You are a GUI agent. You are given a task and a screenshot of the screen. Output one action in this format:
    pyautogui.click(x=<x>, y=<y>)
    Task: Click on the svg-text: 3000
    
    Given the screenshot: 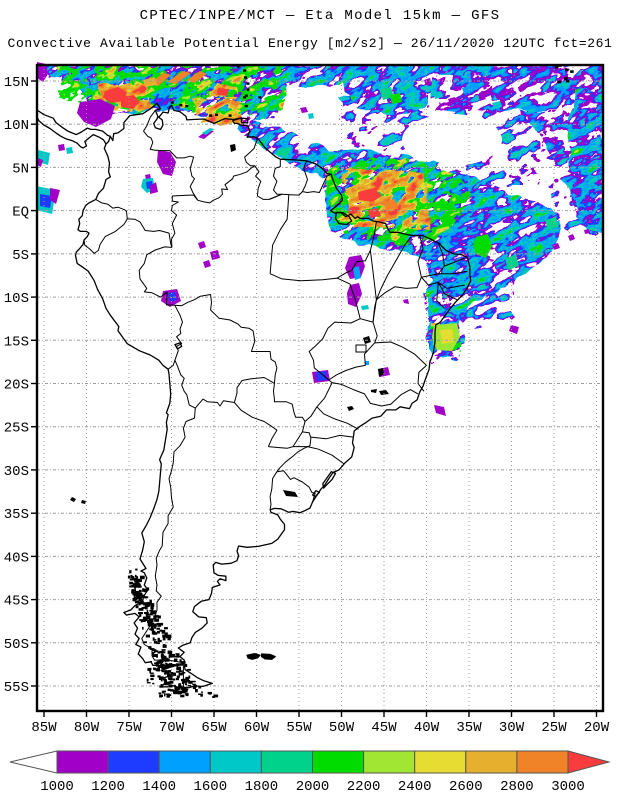 What is the action you would take?
    pyautogui.click(x=568, y=787)
    